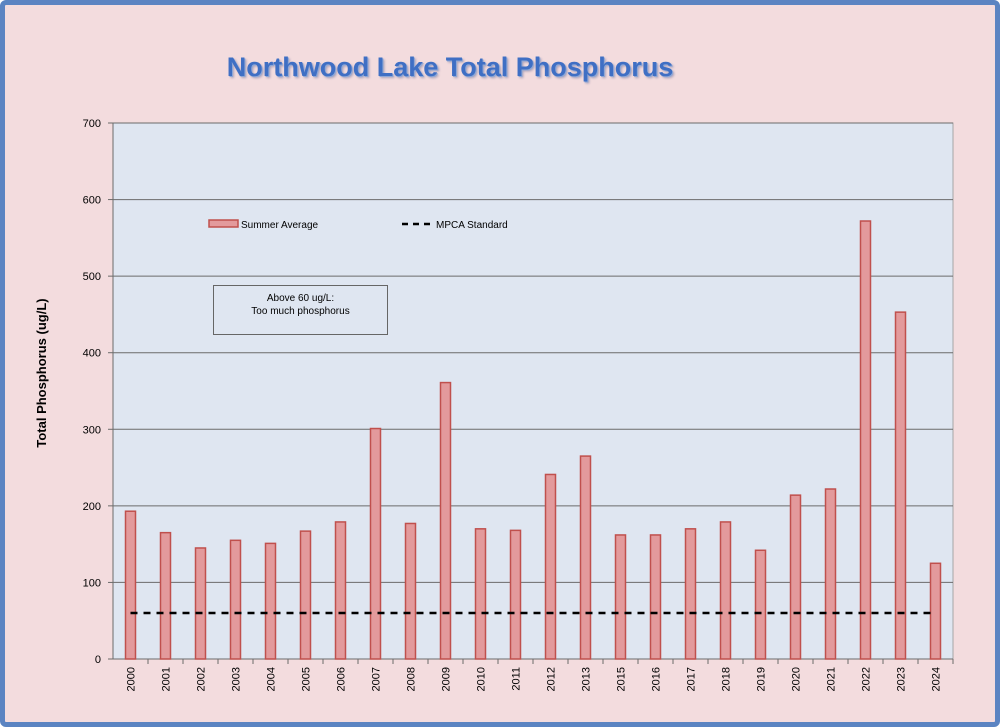 The height and width of the screenshot is (727, 1000). What do you see at coordinates (867, 679) in the screenshot?
I see `x-tick-label: 2022` at bounding box center [867, 679].